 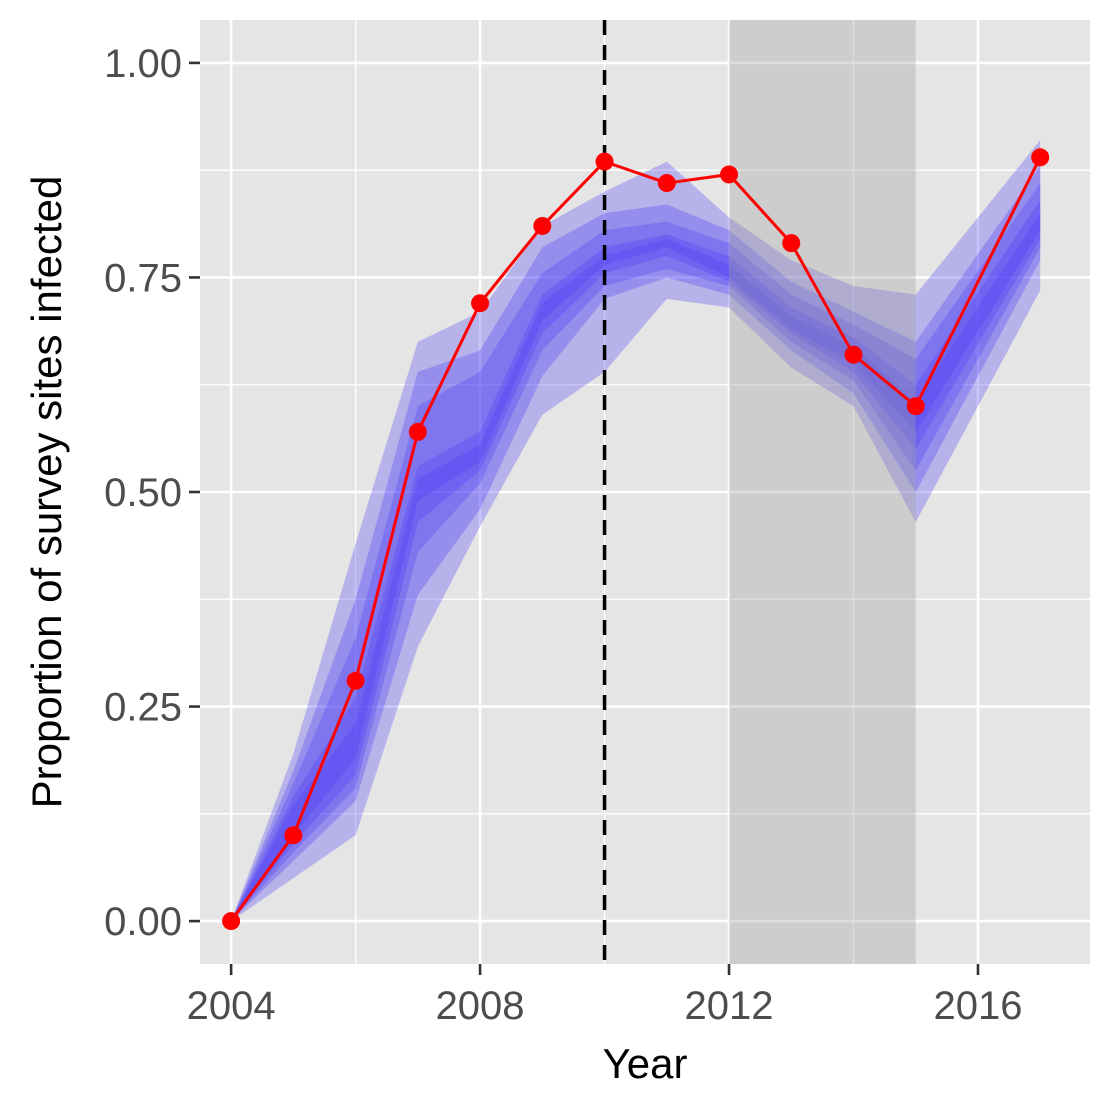 What do you see at coordinates (143, 64) in the screenshot?
I see `y-tick-label: 1.00` at bounding box center [143, 64].